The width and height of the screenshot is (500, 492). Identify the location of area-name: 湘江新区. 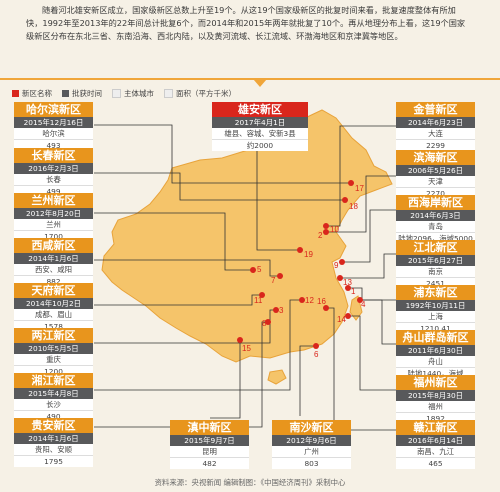
(53, 380).